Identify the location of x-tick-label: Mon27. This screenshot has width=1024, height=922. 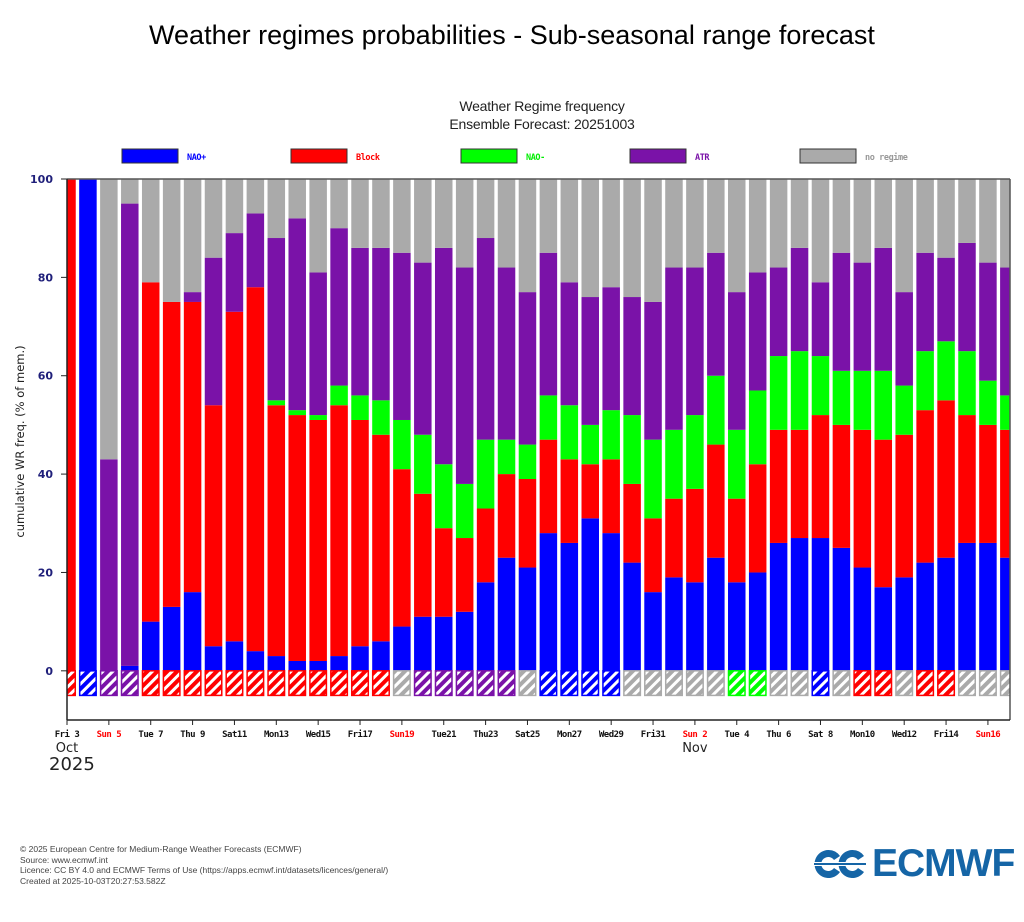
(569, 735).